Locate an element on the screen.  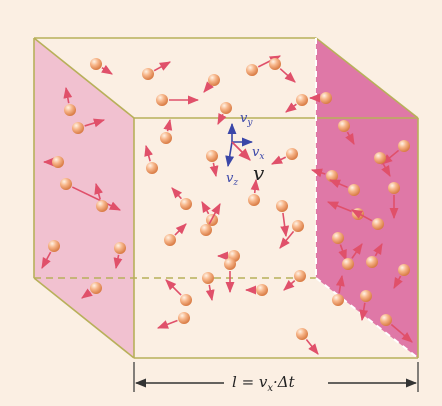
length-dimension: l = vx·Δt is located at coordinates (276, 378).